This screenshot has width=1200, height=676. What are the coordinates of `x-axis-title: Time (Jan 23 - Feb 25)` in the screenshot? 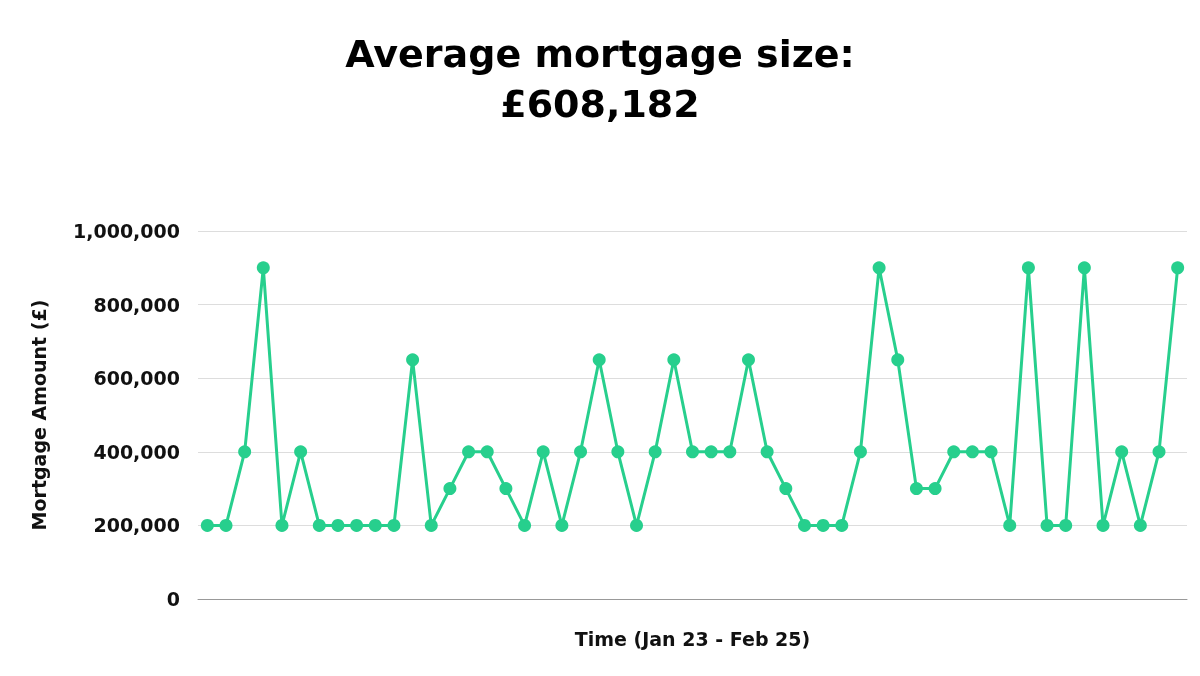 It's located at (692, 638).